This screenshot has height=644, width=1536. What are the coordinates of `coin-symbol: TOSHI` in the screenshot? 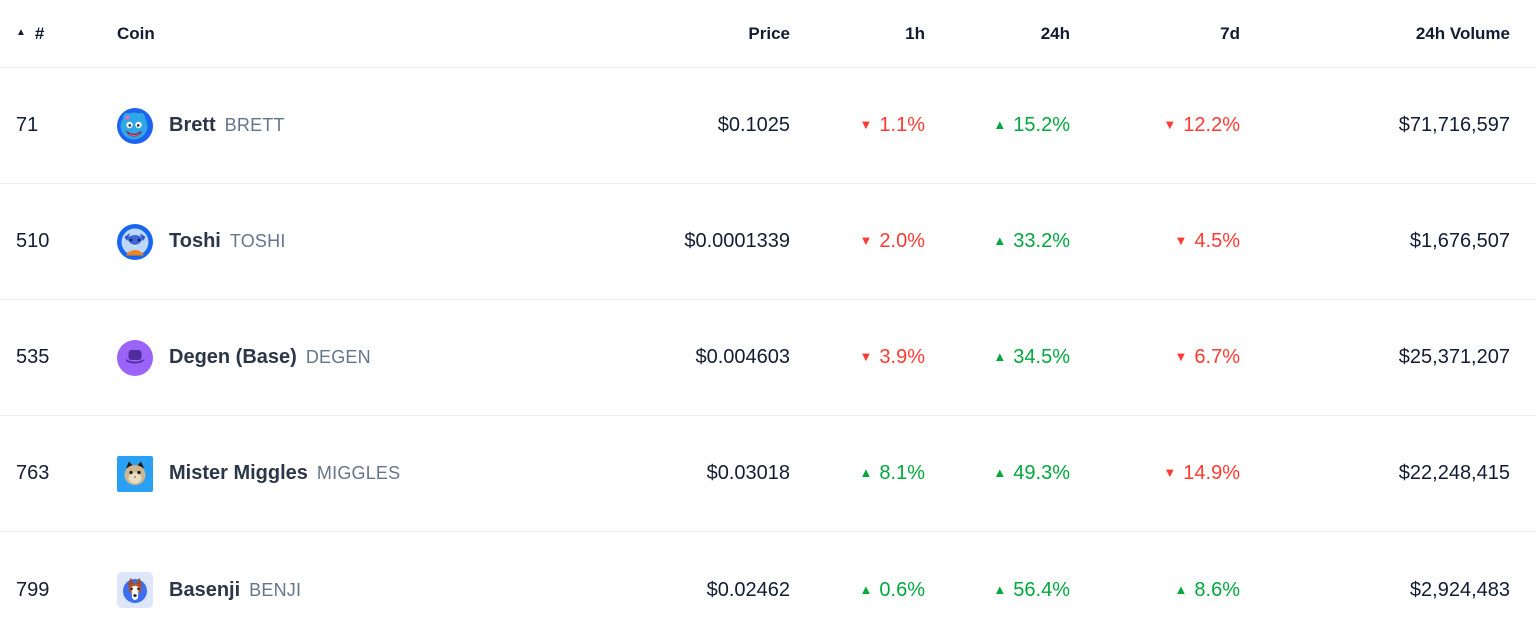 It's located at (257, 241).